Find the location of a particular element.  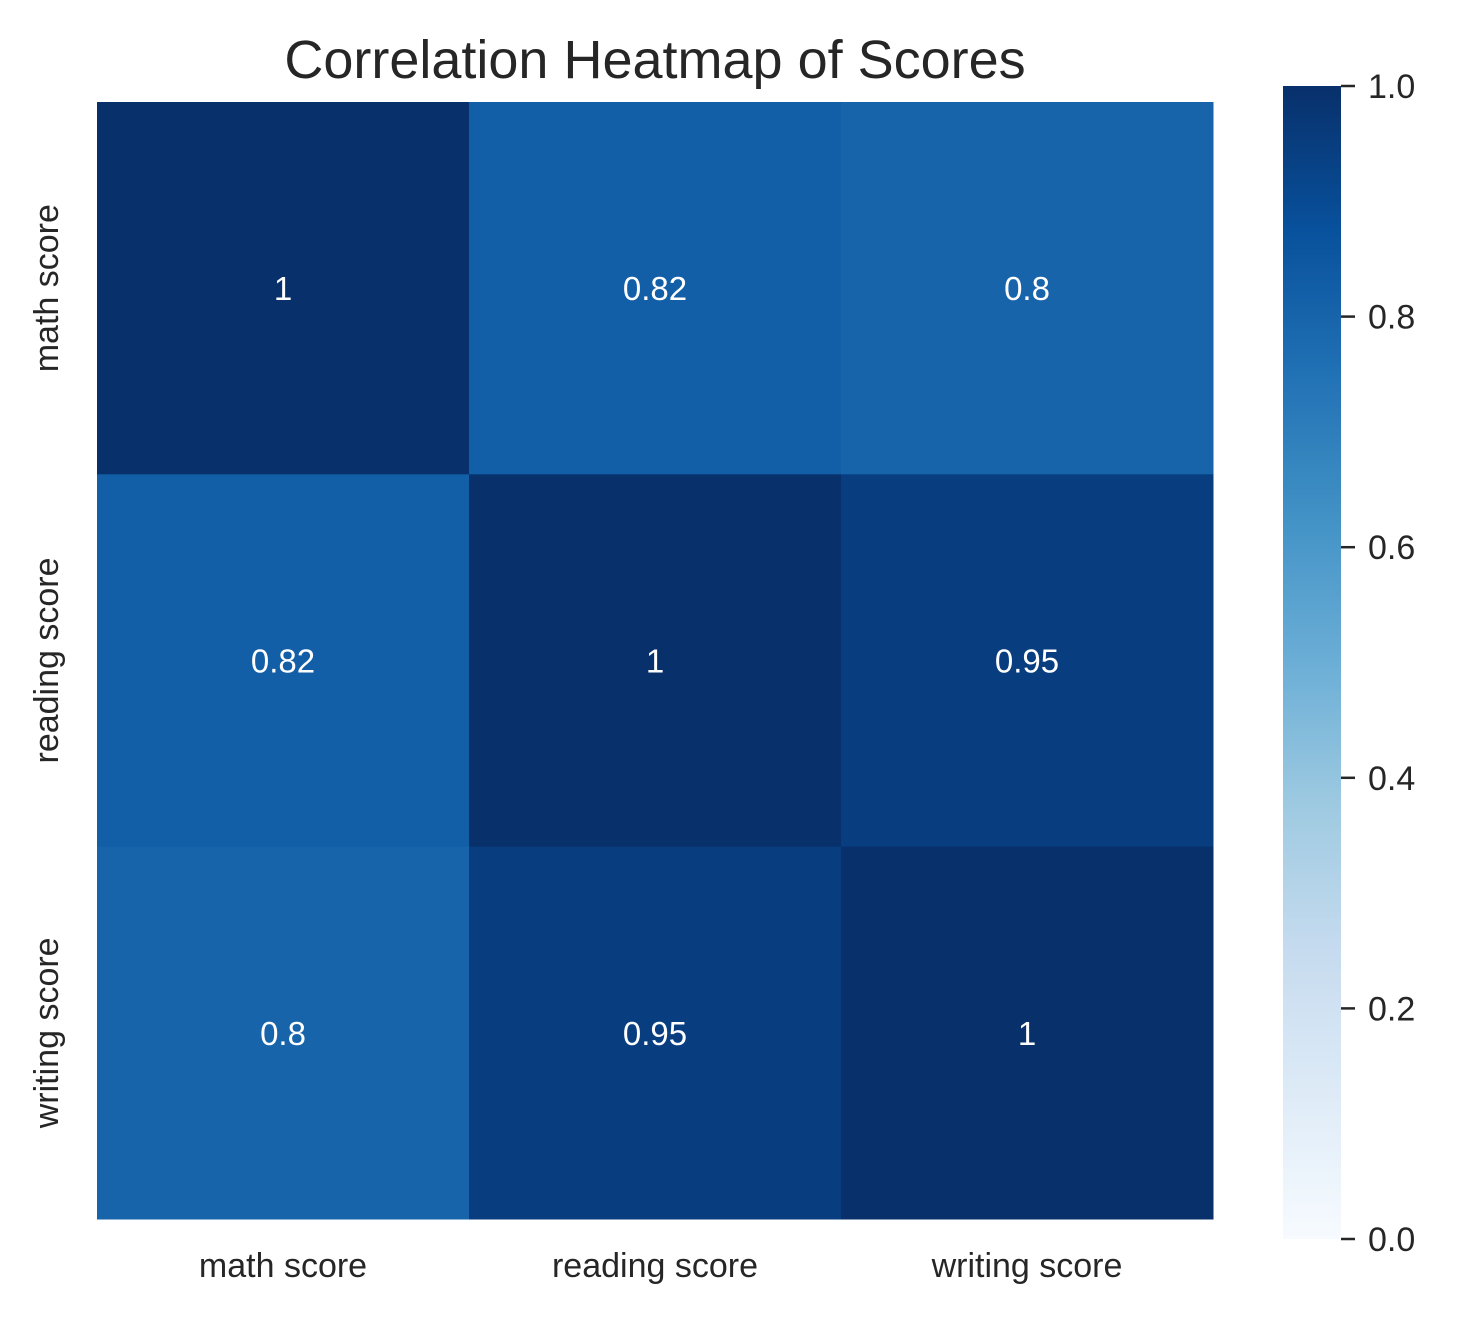

cell-annotation-1-1: 1 is located at coordinates (655, 661).